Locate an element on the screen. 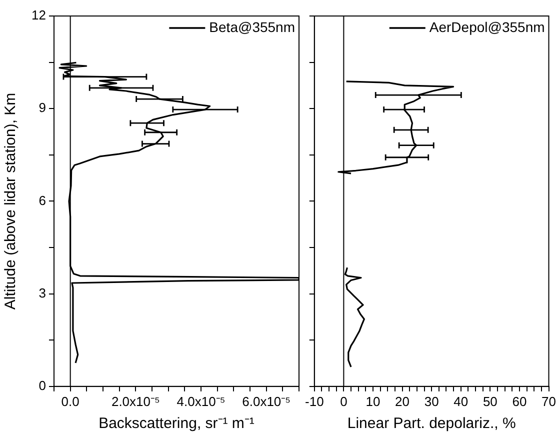 Image resolution: width=559 pixels, height=441 pixels. x-tick-label: -10 is located at coordinates (314, 401).